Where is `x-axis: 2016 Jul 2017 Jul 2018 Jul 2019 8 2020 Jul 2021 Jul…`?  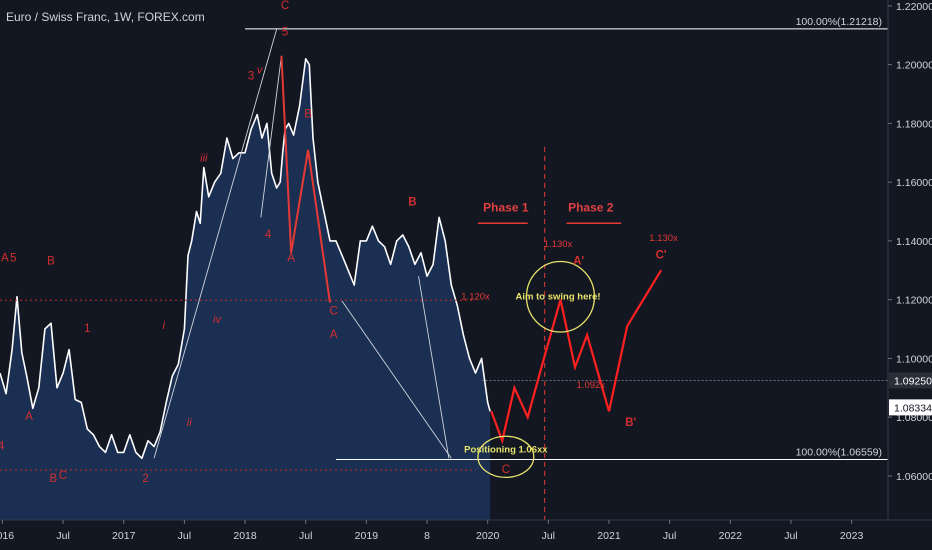
x-axis: 2016 Jul 2017 Jul 2018 Jul 2019 8 2020 Jul 2021 Jul… is located at coordinates (466, 534).